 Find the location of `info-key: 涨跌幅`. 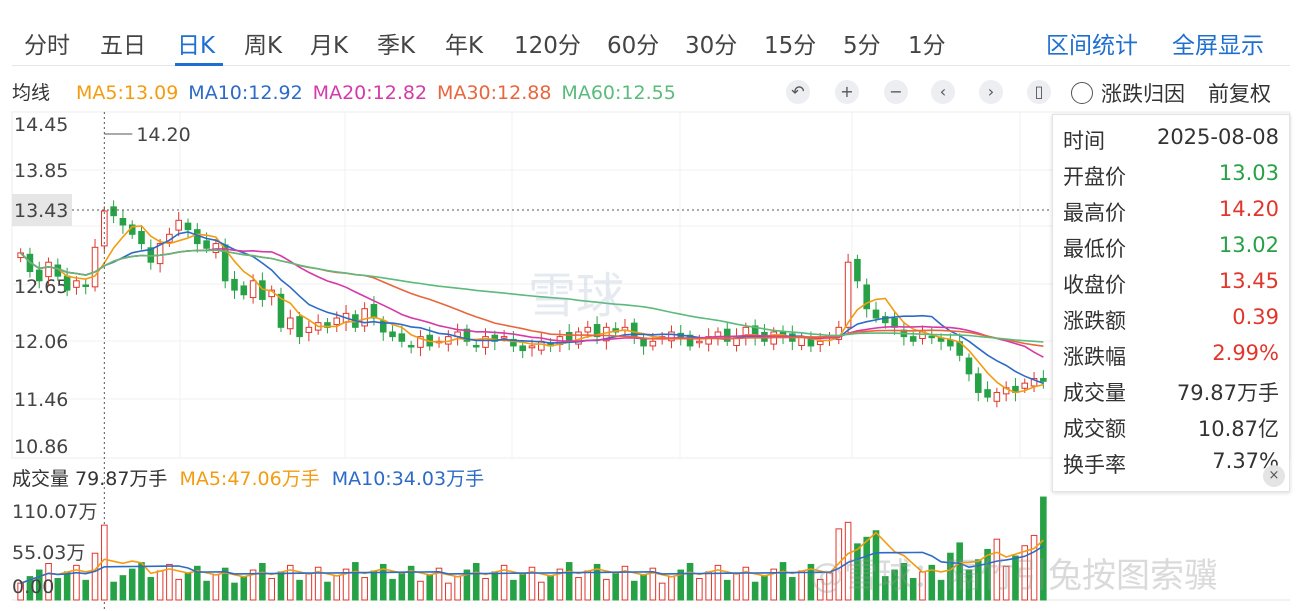

info-key: 涨跌幅 is located at coordinates (1094, 357).